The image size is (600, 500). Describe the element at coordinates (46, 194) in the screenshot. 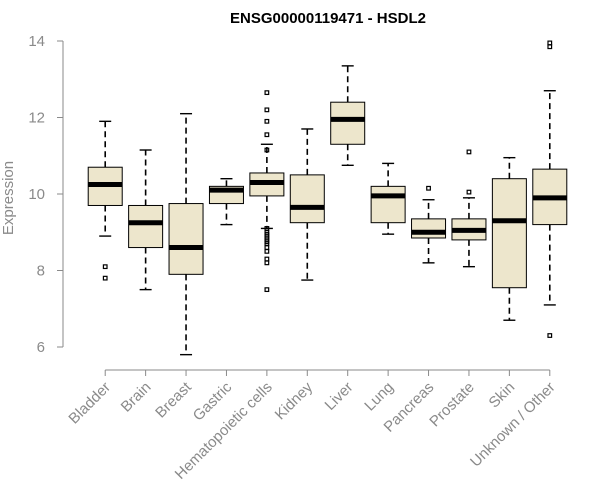

I see `y-axis: 6 8 10 12 14` at that location.